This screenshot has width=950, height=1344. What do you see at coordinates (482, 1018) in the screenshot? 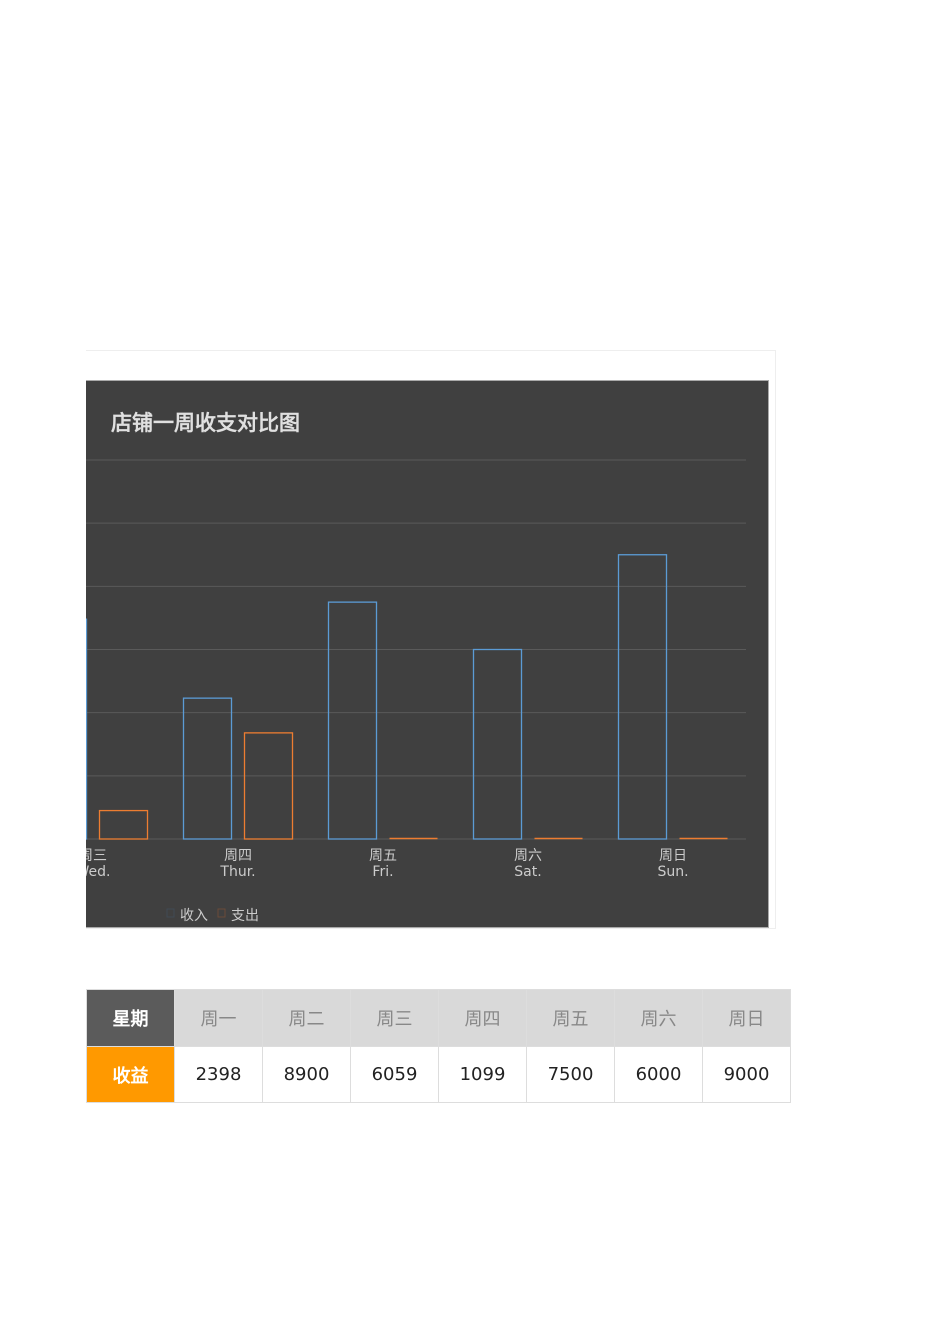
I see `day-header: 周四` at bounding box center [482, 1018].